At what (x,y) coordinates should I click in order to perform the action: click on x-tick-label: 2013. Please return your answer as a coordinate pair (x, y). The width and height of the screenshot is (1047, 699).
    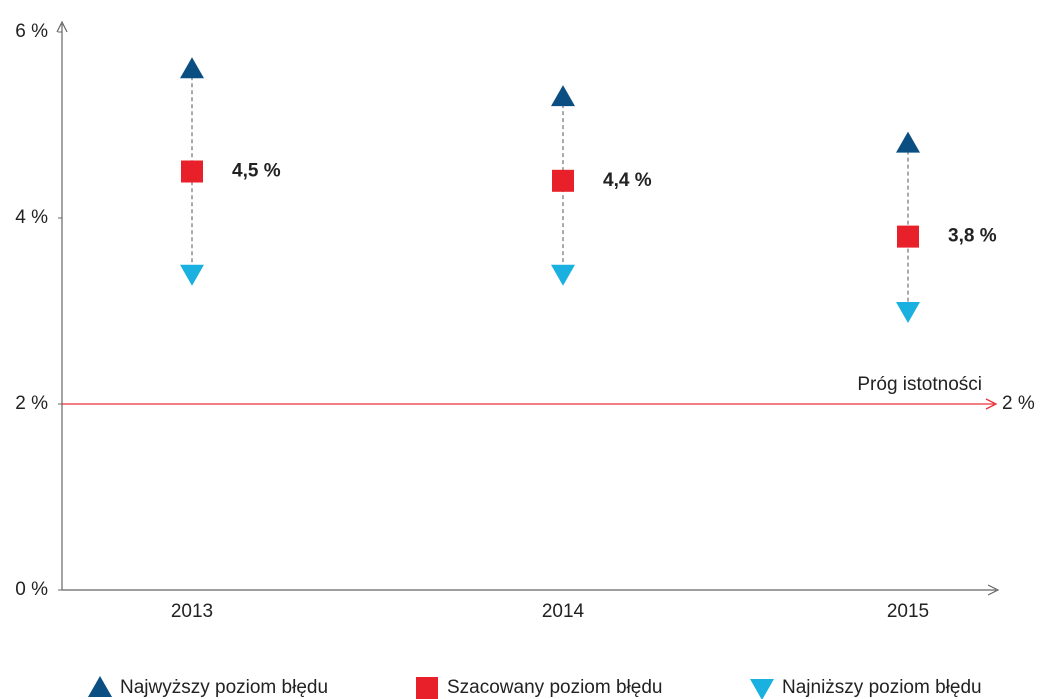
    Looking at the image, I should click on (192, 611).